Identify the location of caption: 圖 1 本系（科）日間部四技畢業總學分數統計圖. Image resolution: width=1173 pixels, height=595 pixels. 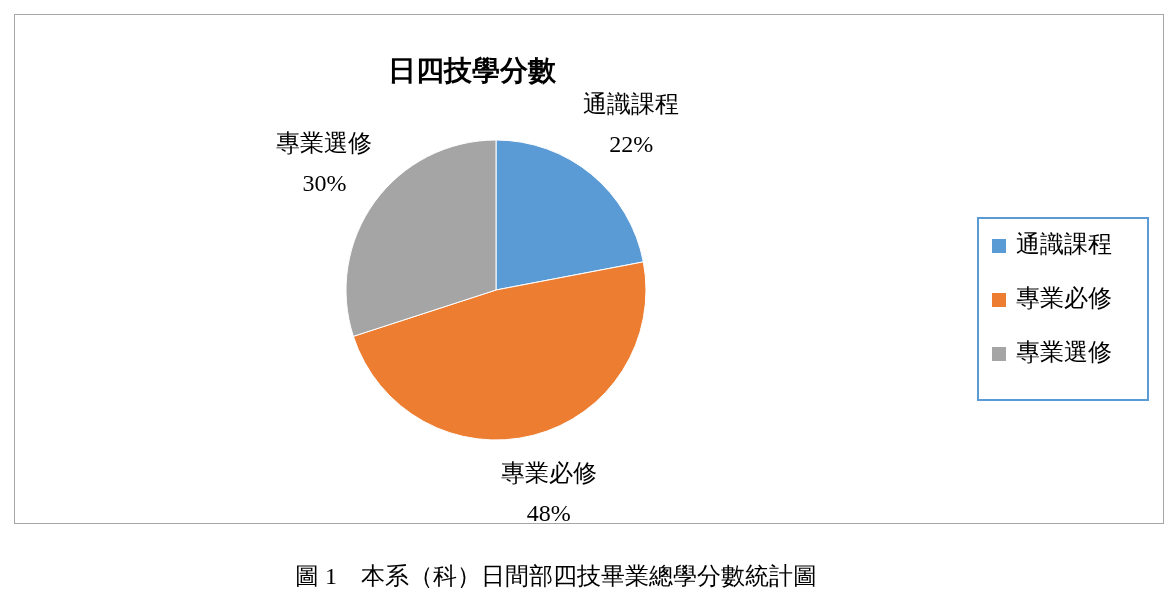
(556, 575).